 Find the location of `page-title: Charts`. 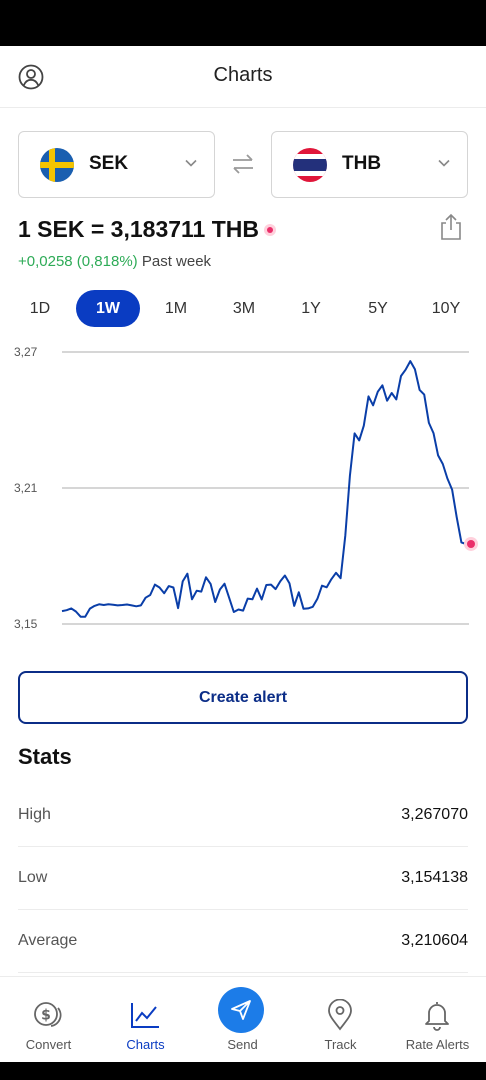

page-title: Charts is located at coordinates (243, 75).